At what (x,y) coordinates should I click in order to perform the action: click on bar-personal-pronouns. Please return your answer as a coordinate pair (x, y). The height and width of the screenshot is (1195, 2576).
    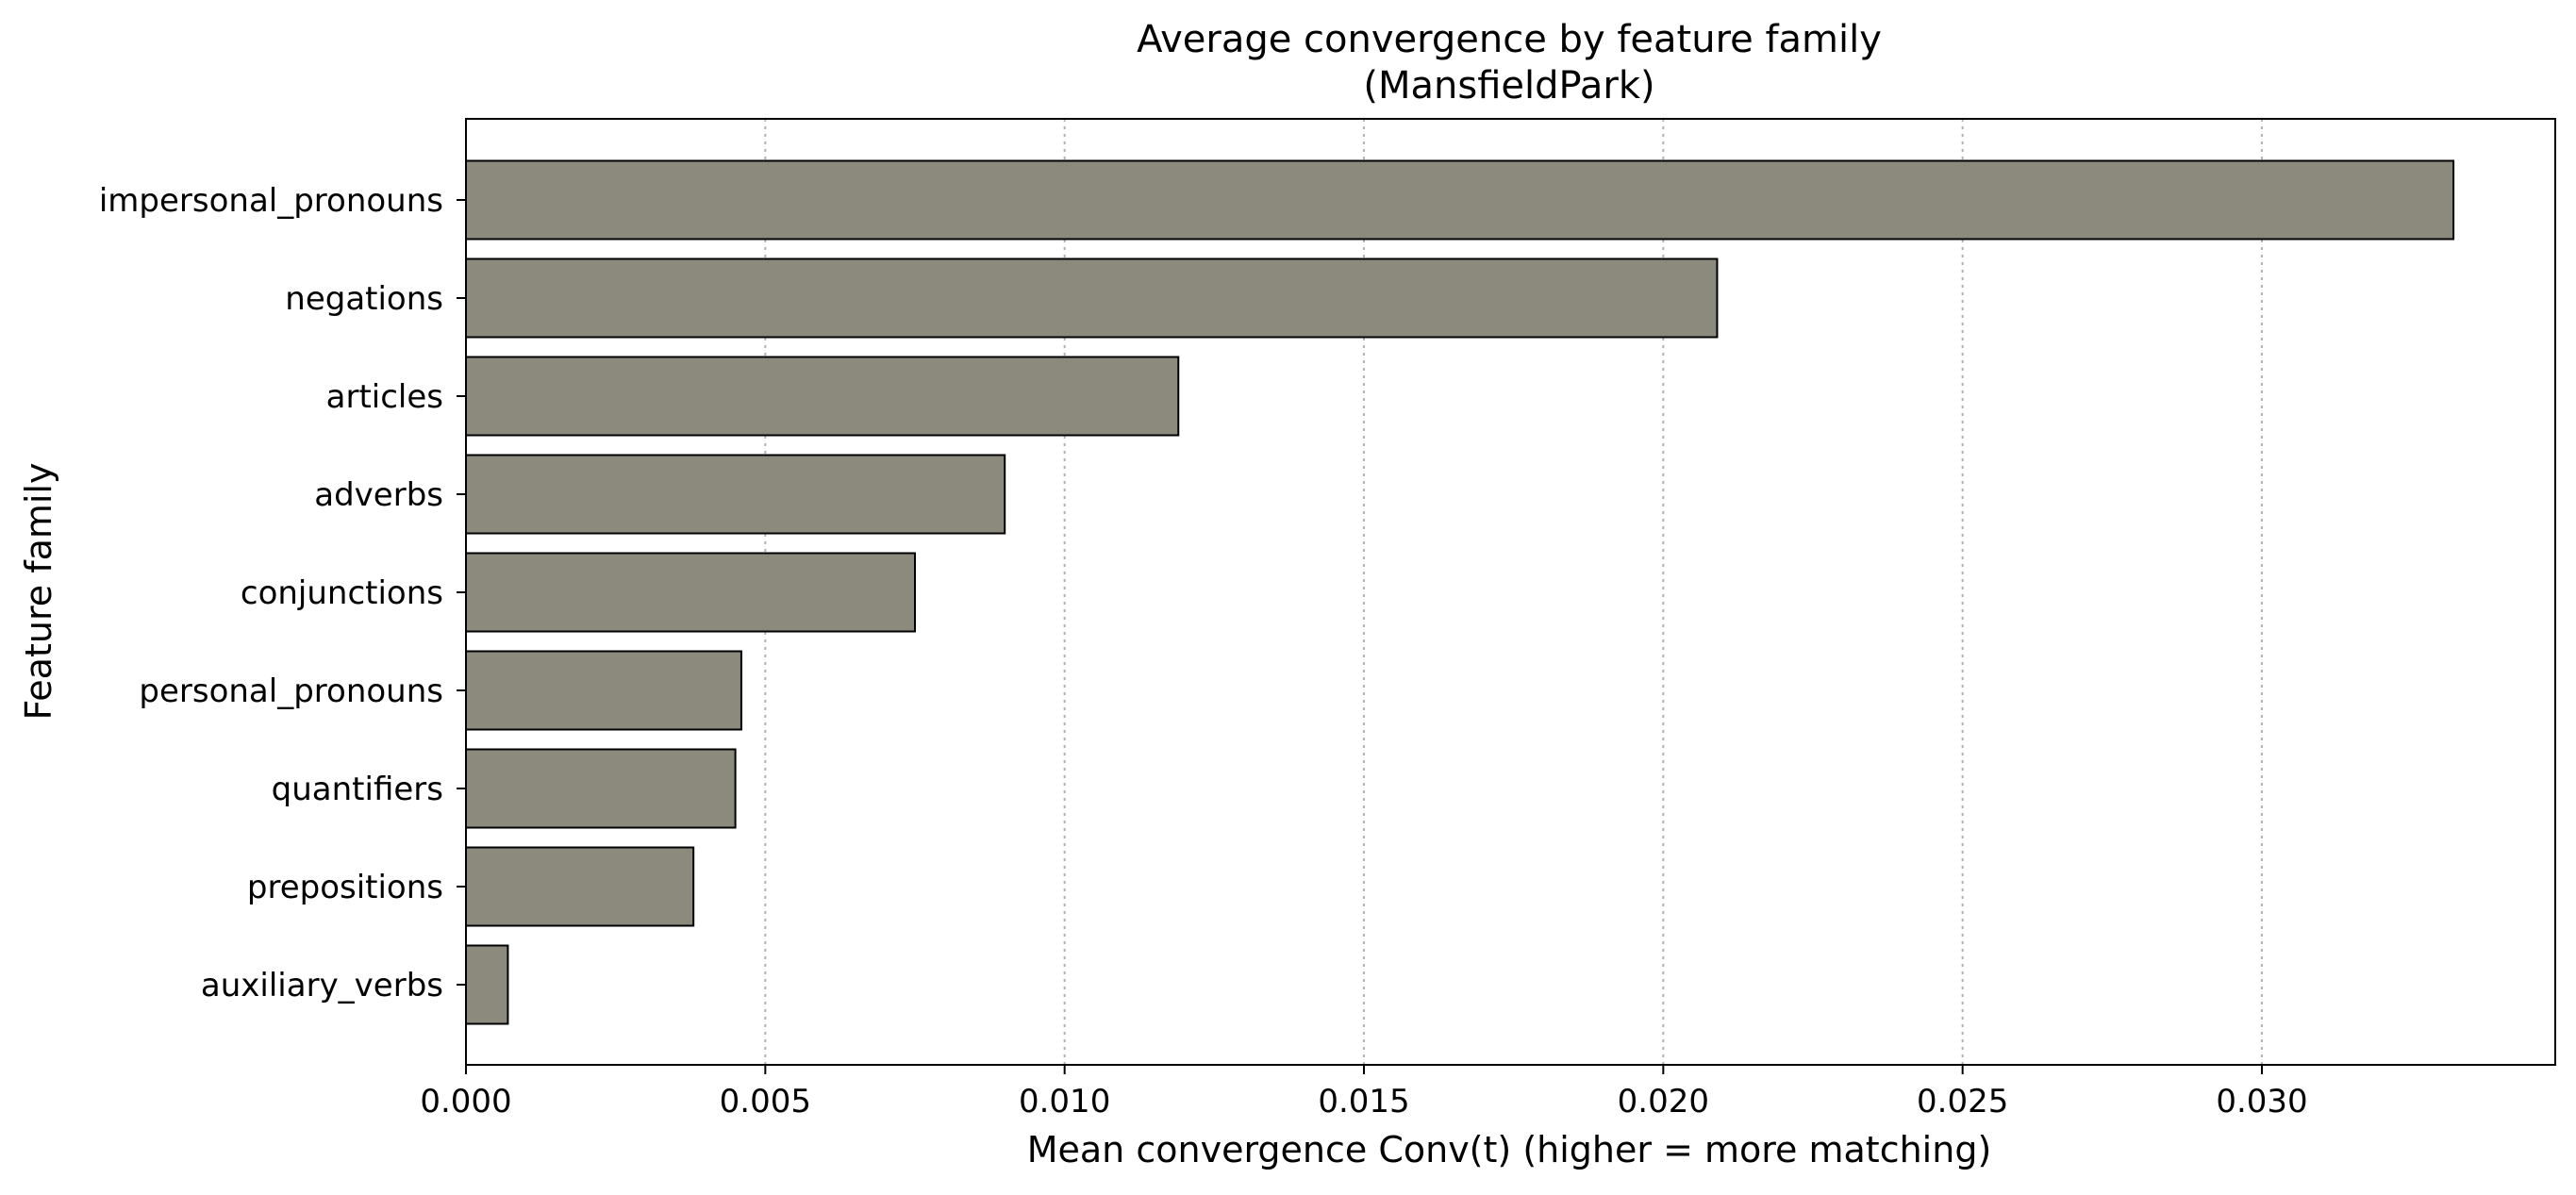
    Looking at the image, I should click on (603, 690).